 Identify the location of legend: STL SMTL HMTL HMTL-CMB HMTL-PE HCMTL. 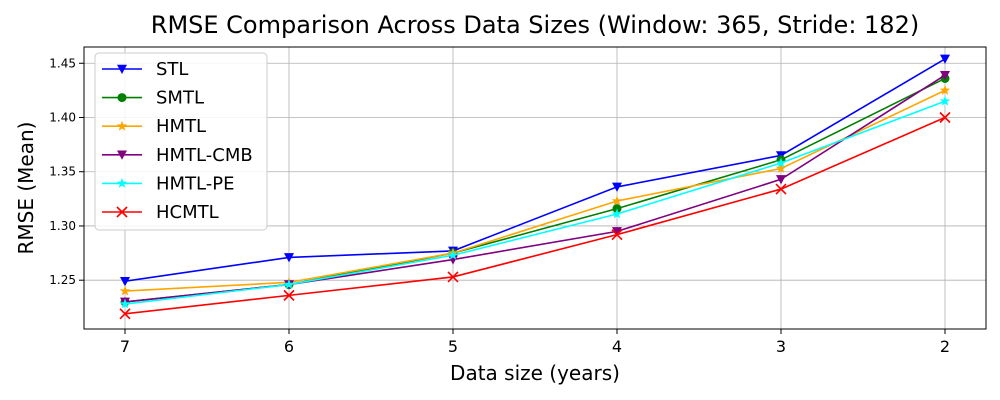
(181, 141).